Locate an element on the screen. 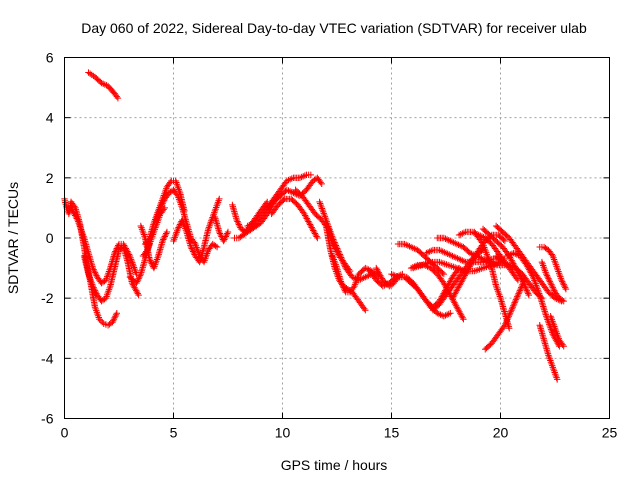  y-tick-label: 0 is located at coordinates (50, 238).